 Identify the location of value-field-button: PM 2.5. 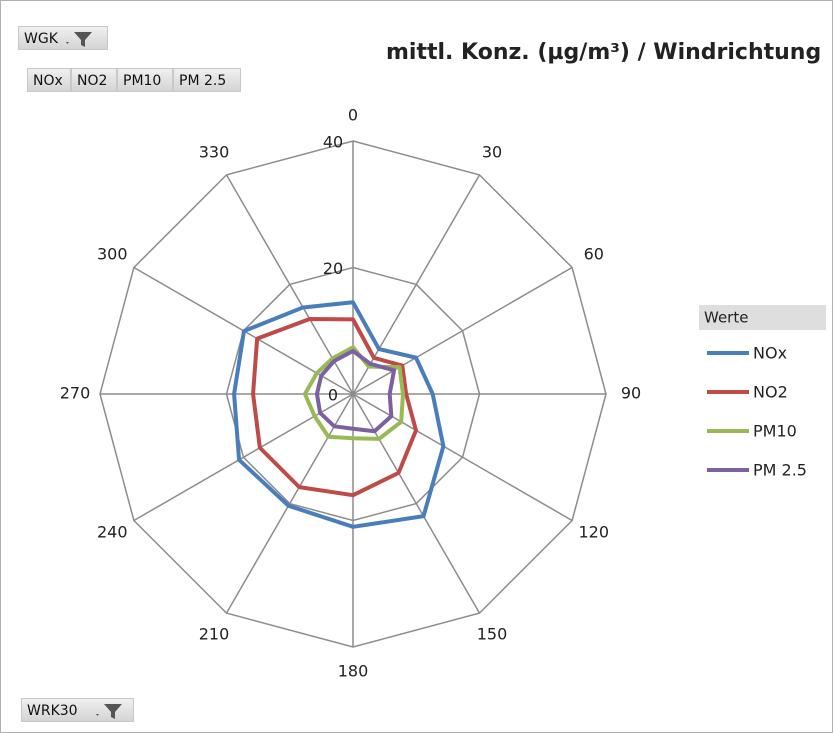
(207, 80).